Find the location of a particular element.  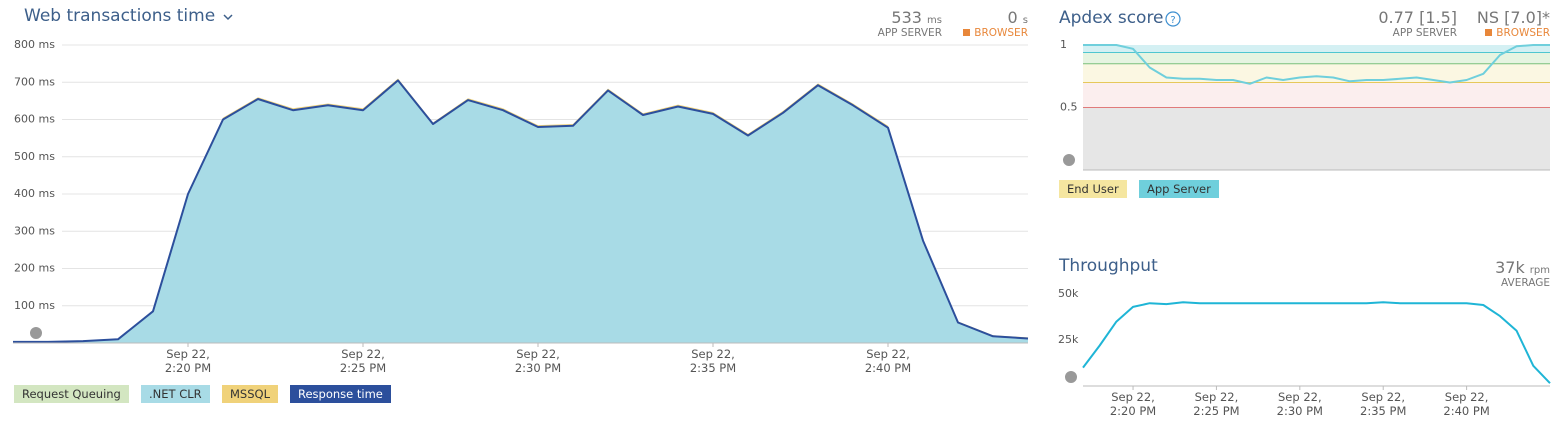

summary-value-row: 37k rpm is located at coordinates (1522, 267).